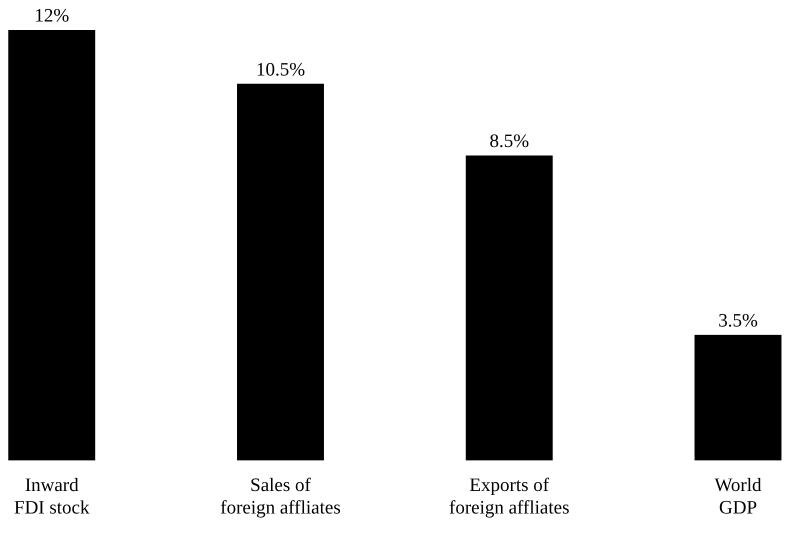 The width and height of the screenshot is (801, 534). Describe the element at coordinates (738, 321) in the screenshot. I see `data-label: 3.5%` at that location.